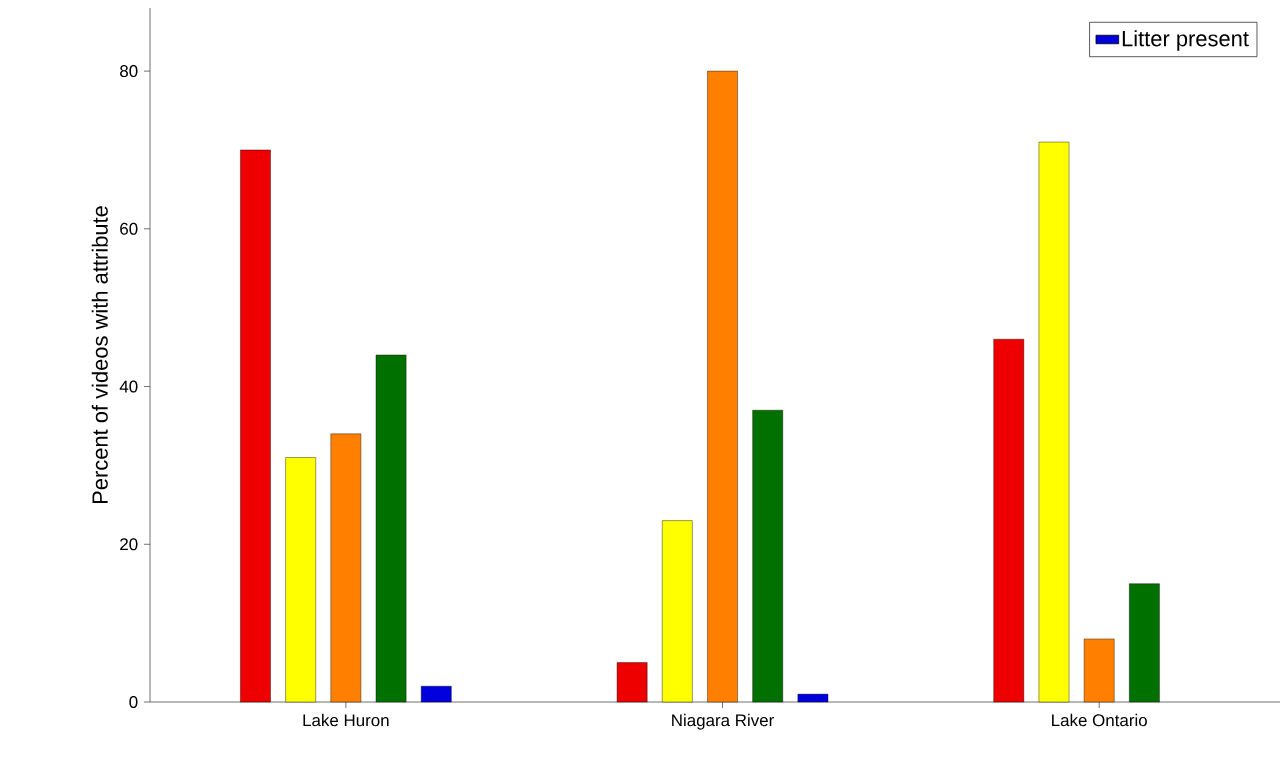 This screenshot has width=1288, height=765. Describe the element at coordinates (1099, 720) in the screenshot. I see `x-tick-label: Lake Ontario` at that location.